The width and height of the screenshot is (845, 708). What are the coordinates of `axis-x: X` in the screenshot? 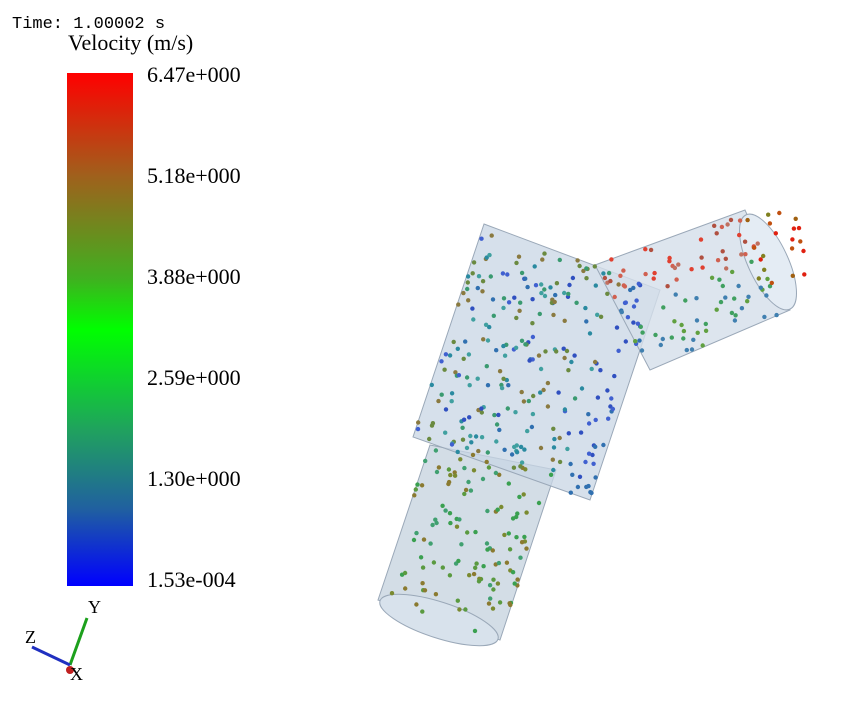 It's located at (76, 674).